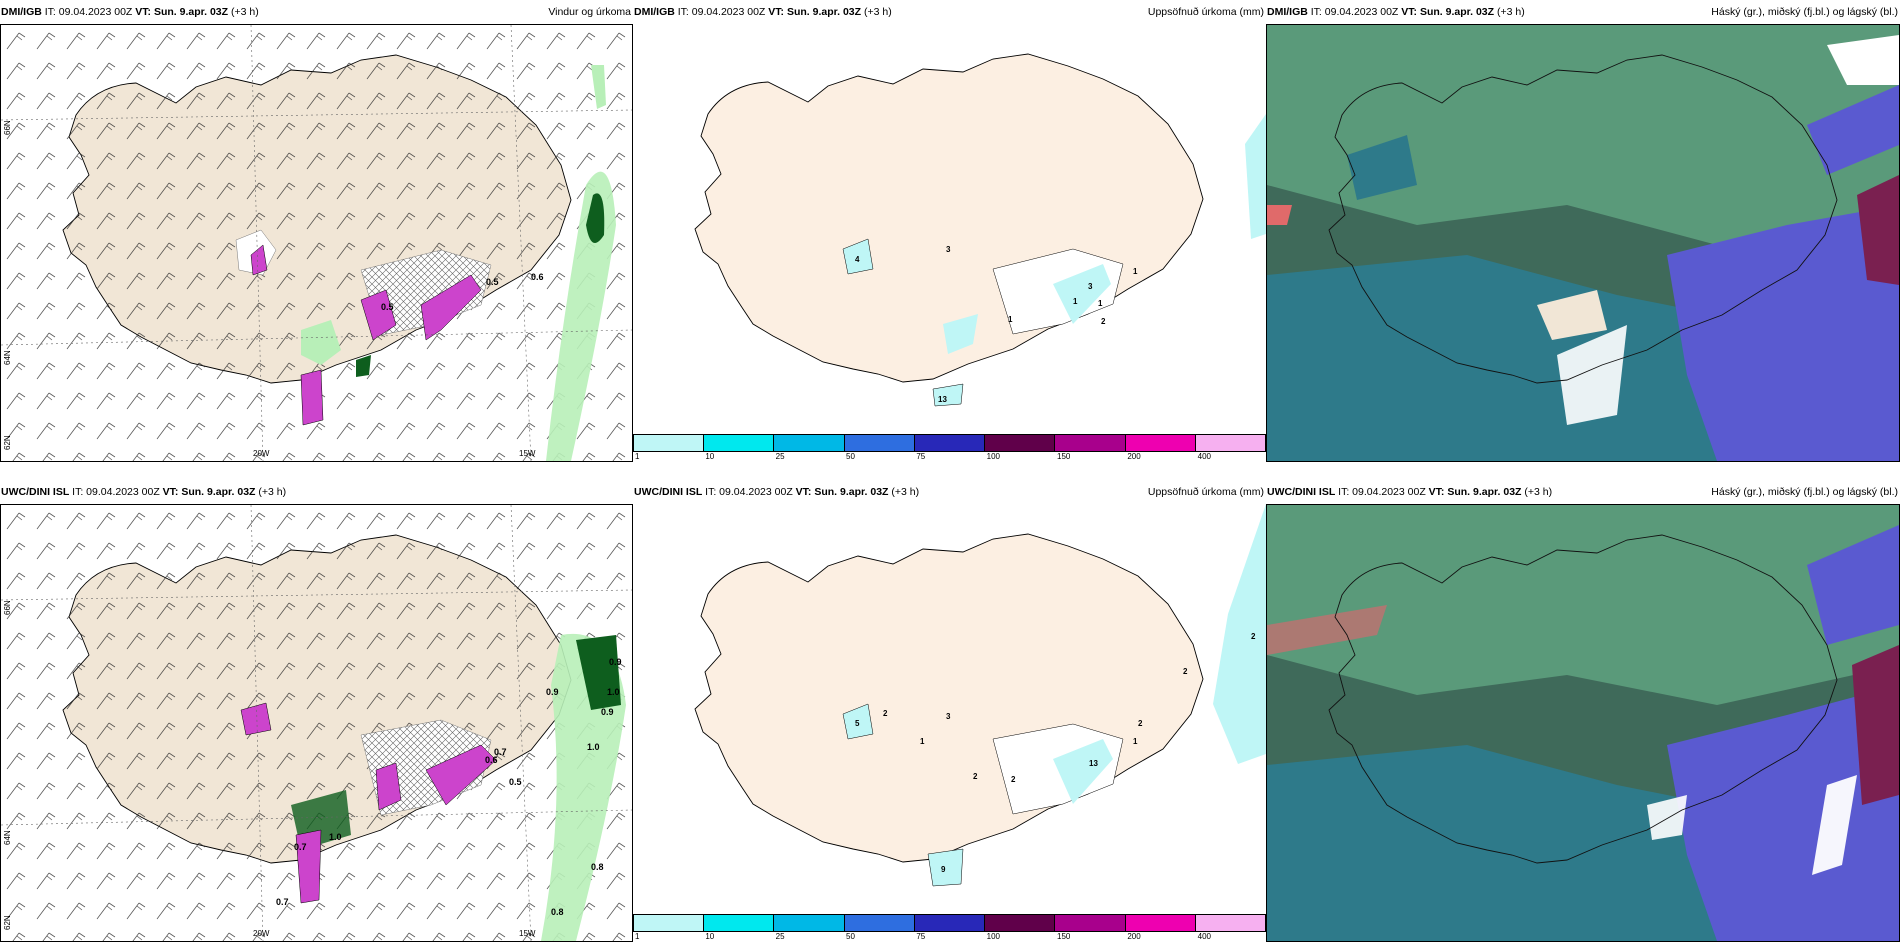 Image resolution: width=1900 pixels, height=950 pixels. Describe the element at coordinates (1583, 219) in the screenshot. I see `iceland-outline` at that location.